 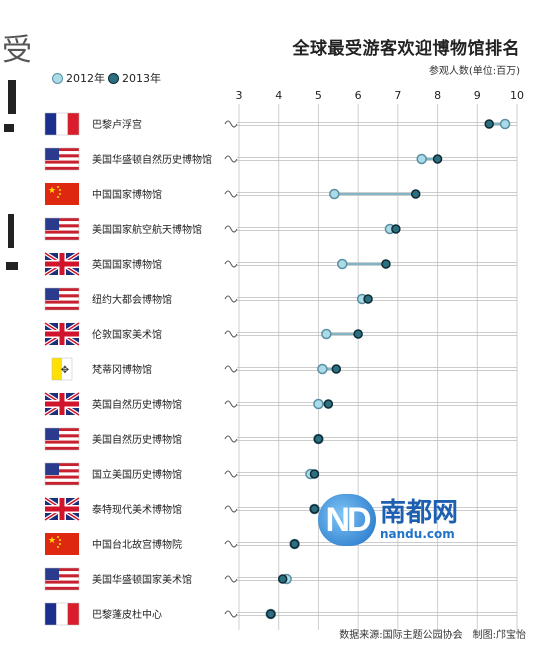 What do you see at coordinates (16, 50) in the screenshot?
I see `svg-text: 受` at bounding box center [16, 50].